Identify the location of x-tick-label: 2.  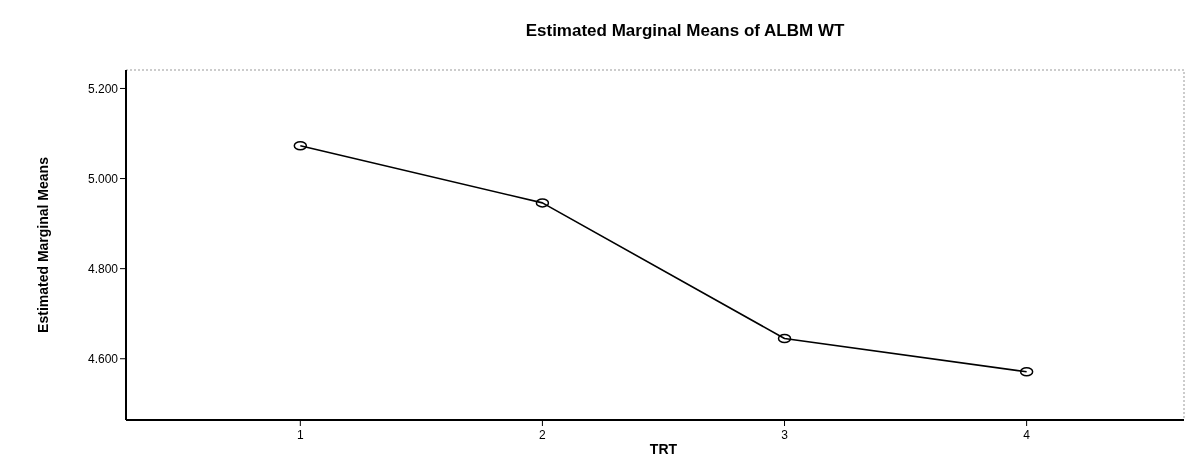
(543, 435).